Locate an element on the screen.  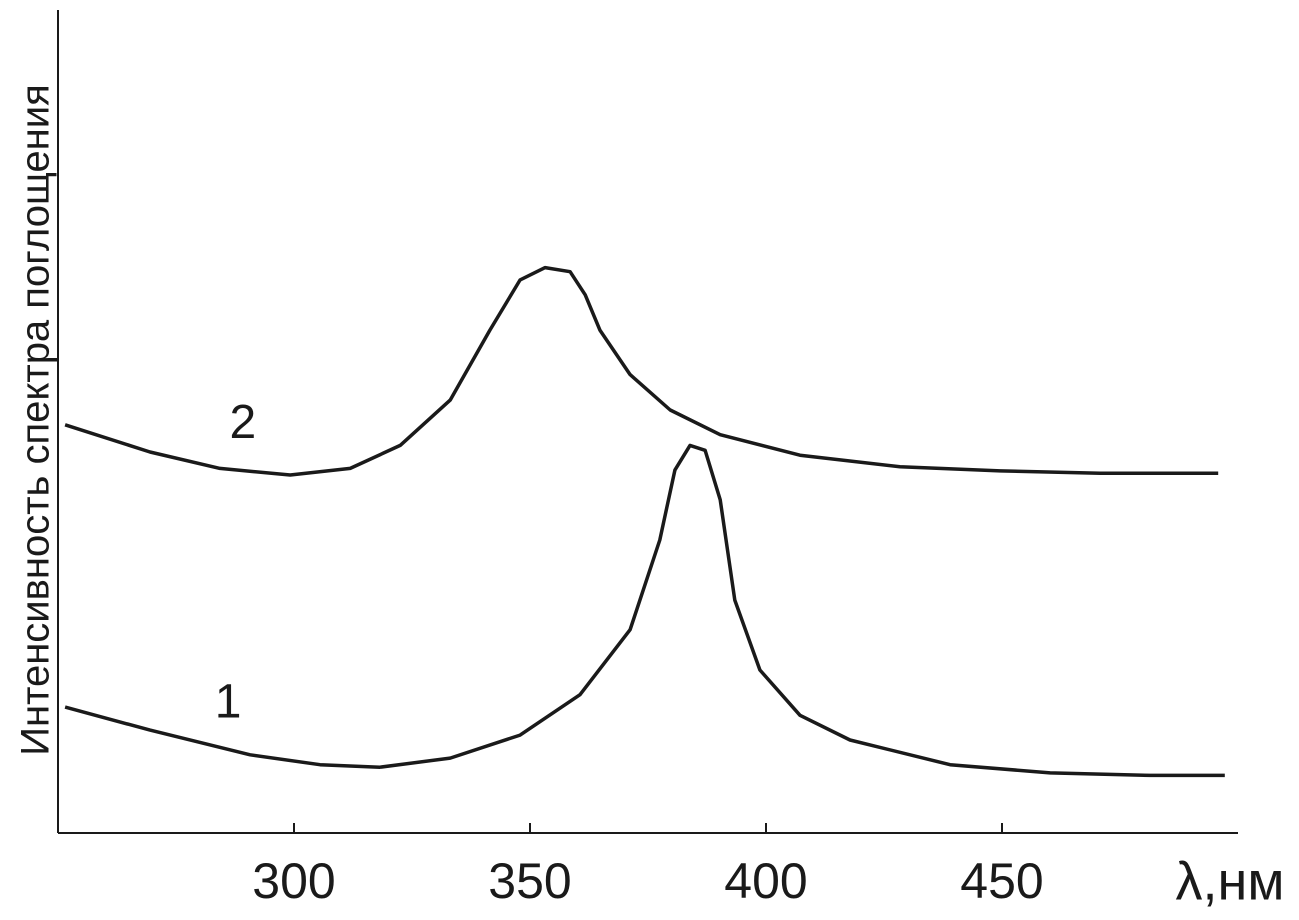
x-tick-label: 450 is located at coordinates (1001, 881).